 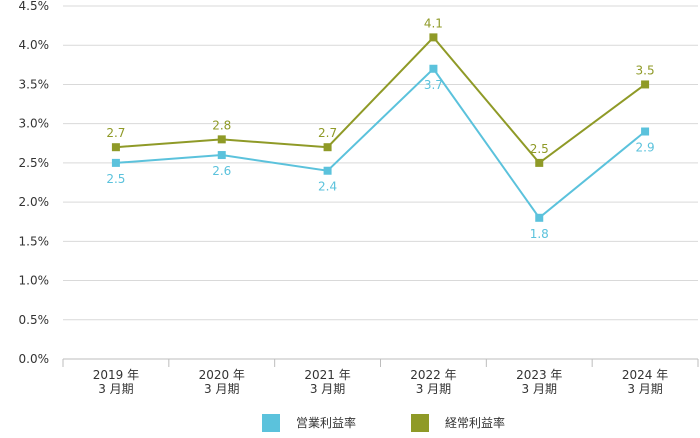 What do you see at coordinates (222, 375) in the screenshot?
I see `x-tick-label-year: 2020 年` at bounding box center [222, 375].